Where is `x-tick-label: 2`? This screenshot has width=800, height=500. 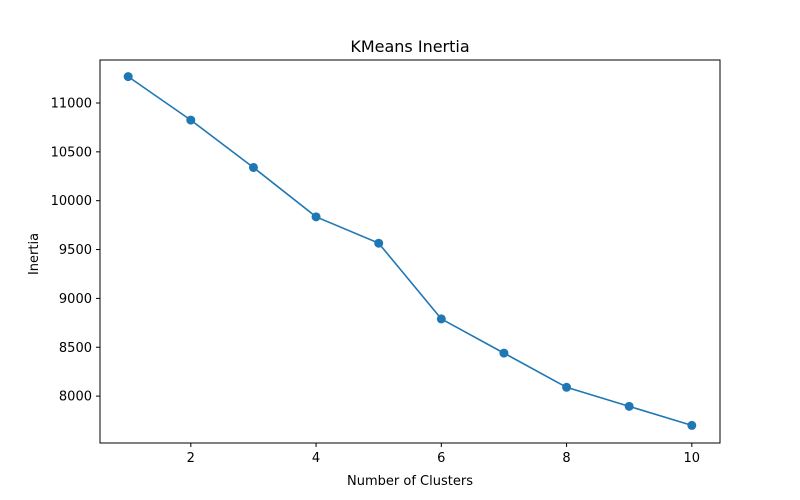 x-tick-label: 2 is located at coordinates (191, 458).